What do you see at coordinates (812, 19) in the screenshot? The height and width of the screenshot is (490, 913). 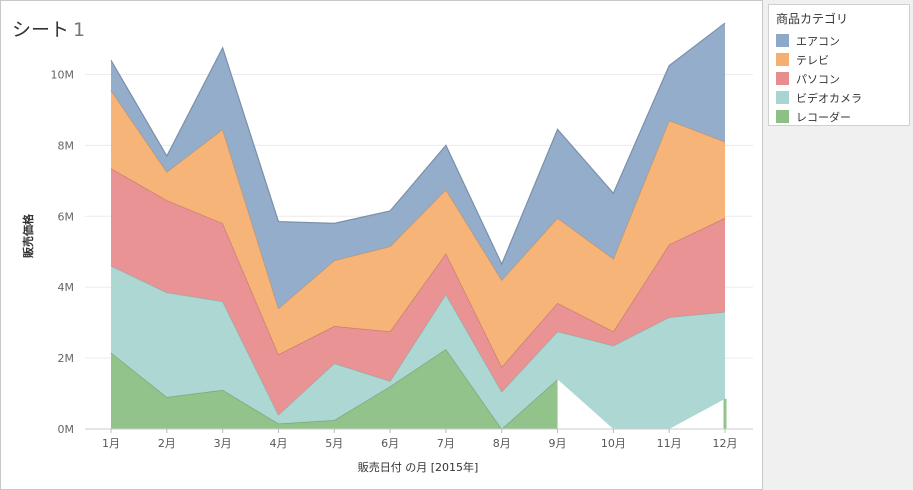 I see `legend-title: 商品カテゴリ` at bounding box center [812, 19].